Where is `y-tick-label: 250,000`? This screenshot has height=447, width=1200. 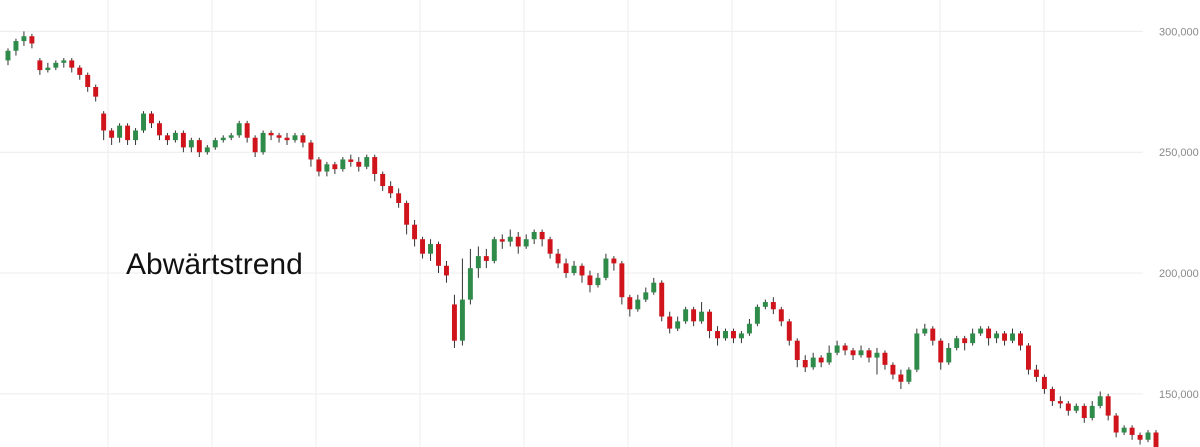 y-tick-label: 250,000 is located at coordinates (1179, 153).